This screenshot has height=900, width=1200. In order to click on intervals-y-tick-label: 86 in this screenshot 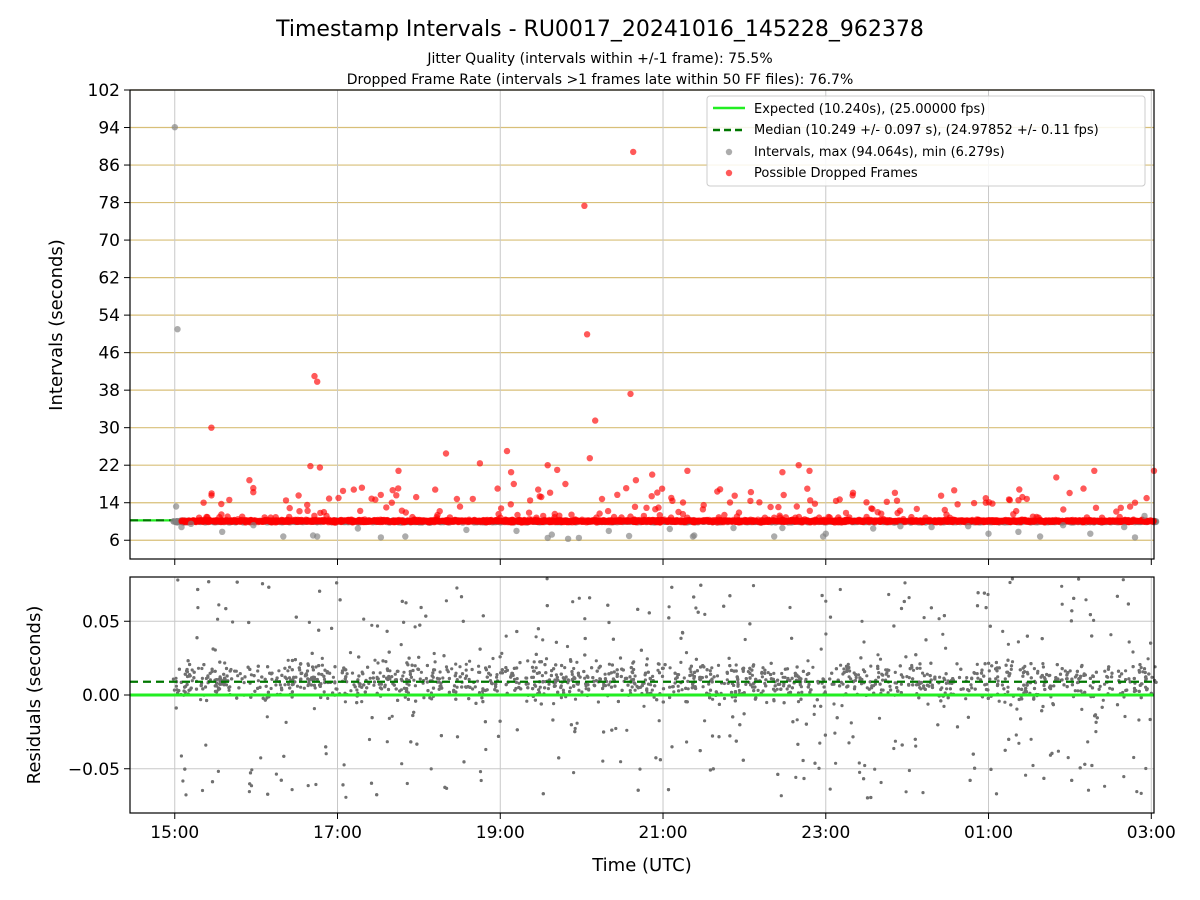, I will do `click(109, 166)`.